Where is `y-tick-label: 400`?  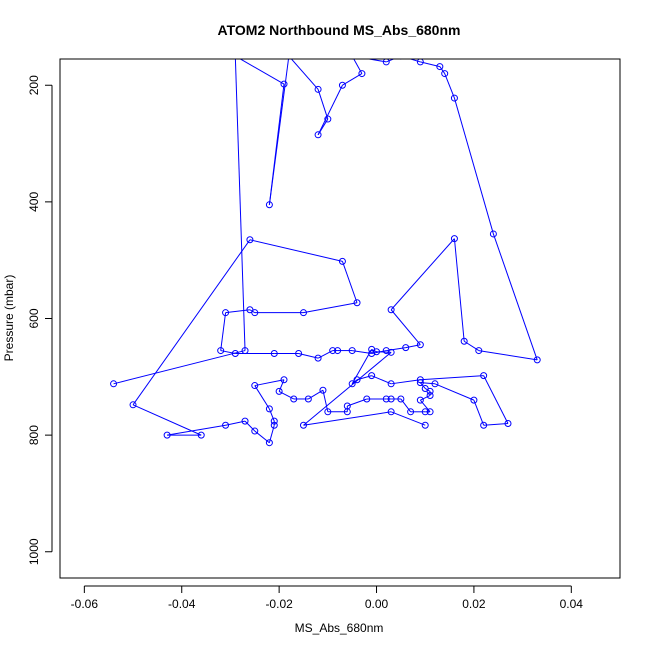
y-tick-label: 400 is located at coordinates (34, 202).